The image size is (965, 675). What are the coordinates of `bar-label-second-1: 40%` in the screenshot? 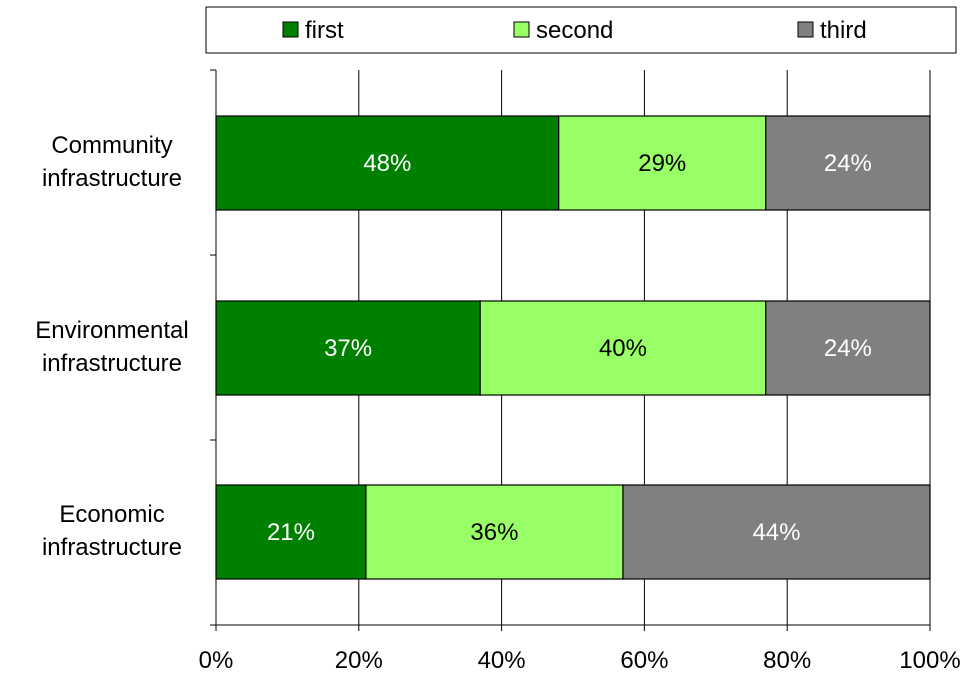 It's located at (623, 348).